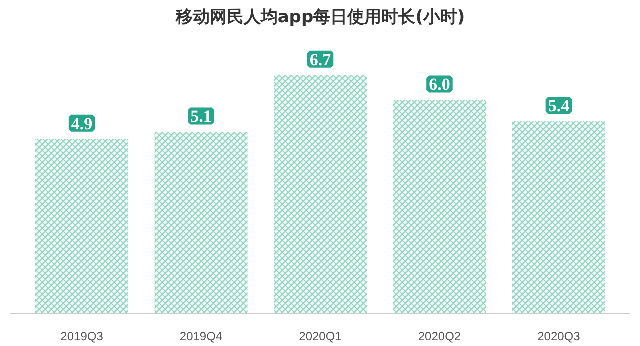  I want to click on data-label: 4.9, so click(82, 124).